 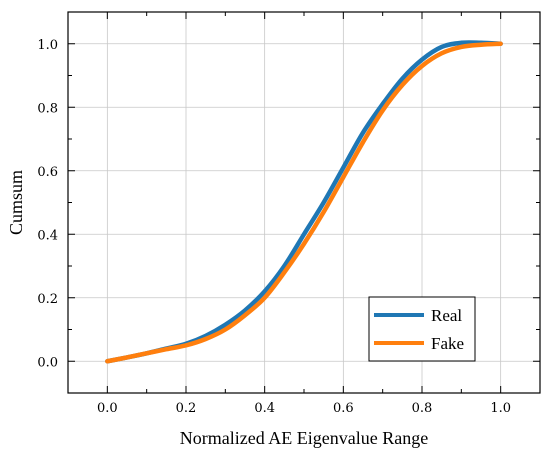 What do you see at coordinates (422, 408) in the screenshot?
I see `x-tick-label: 0.8` at bounding box center [422, 408].